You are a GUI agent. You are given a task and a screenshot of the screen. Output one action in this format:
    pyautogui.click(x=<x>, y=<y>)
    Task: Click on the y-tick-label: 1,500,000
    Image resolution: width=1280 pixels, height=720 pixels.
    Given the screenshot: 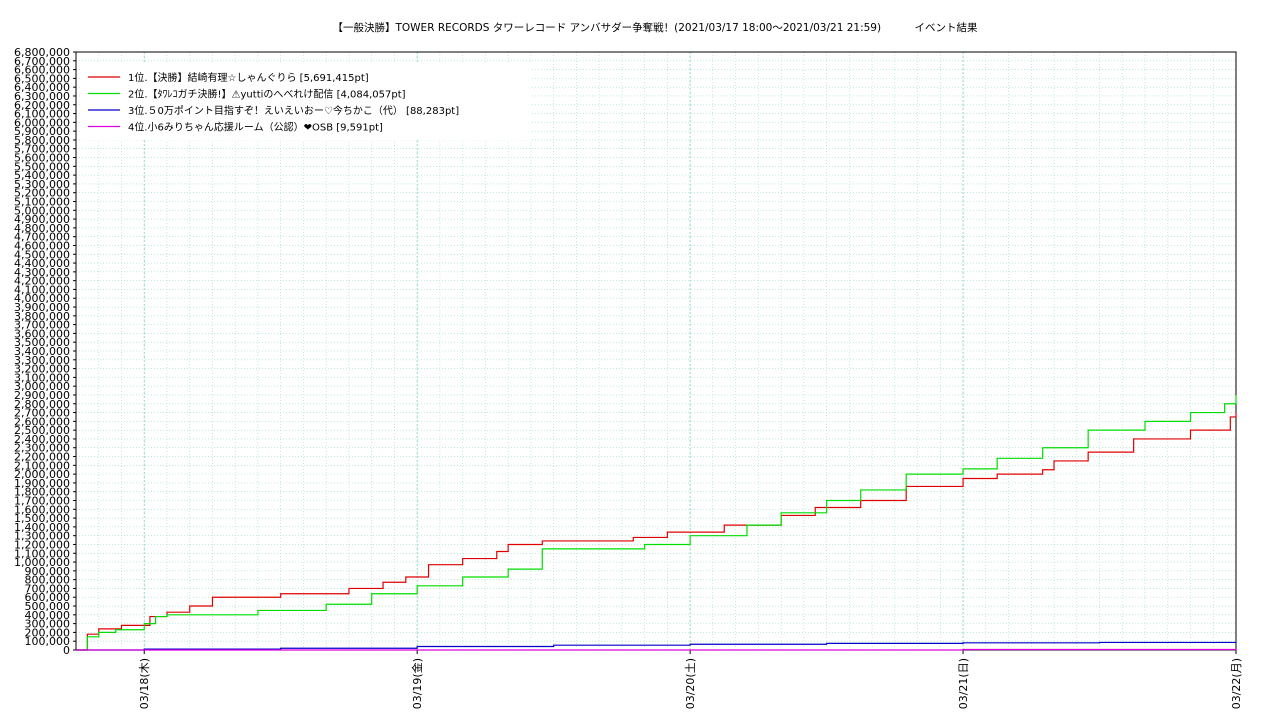 What is the action you would take?
    pyautogui.click(x=42, y=518)
    